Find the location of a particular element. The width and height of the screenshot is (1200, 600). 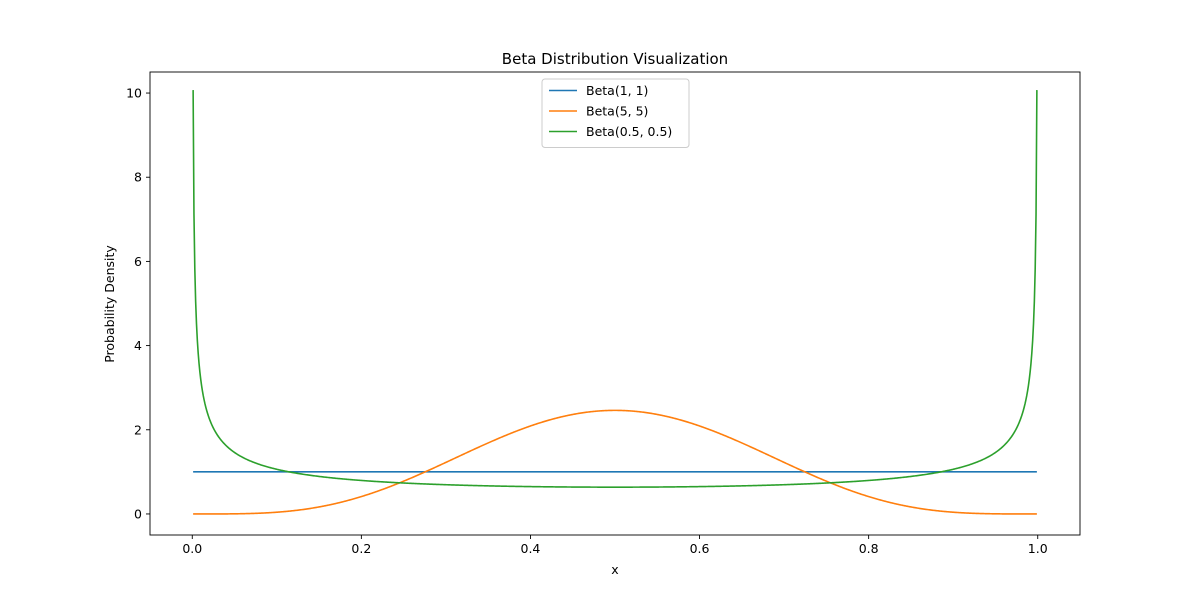

x-axis-label: x is located at coordinates (614, 569).